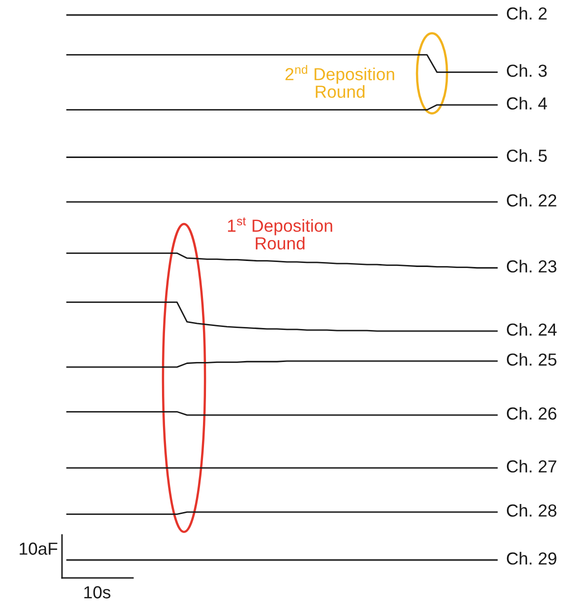  Describe the element at coordinates (531, 200) in the screenshot. I see `series-label: Ch. 22` at that location.